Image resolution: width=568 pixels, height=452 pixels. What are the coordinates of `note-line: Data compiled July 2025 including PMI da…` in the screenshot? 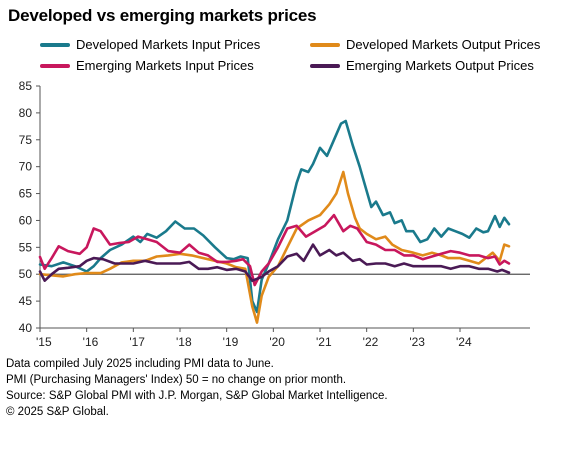 It's located at (140, 364).